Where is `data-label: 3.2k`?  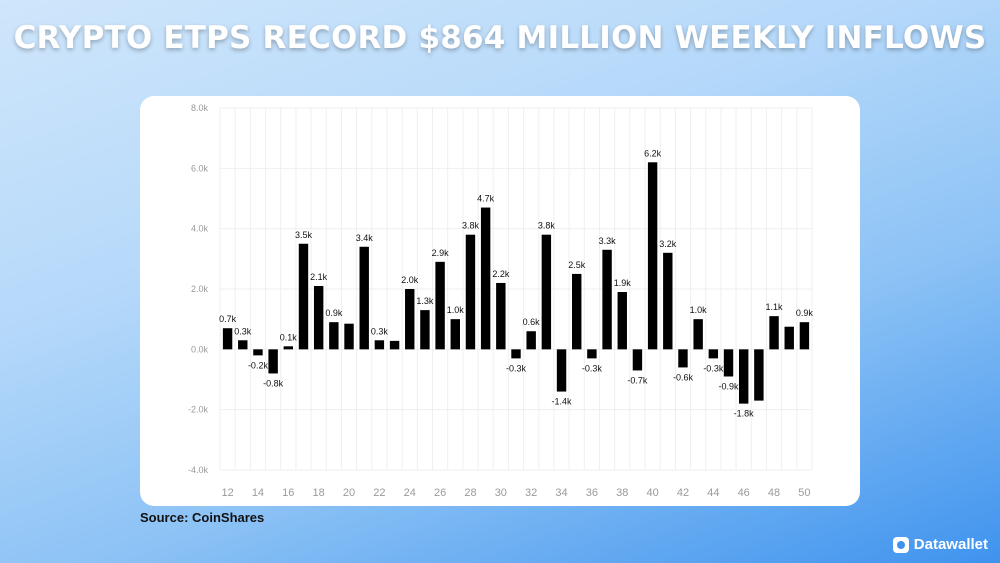 data-label: 3.2k is located at coordinates (668, 244).